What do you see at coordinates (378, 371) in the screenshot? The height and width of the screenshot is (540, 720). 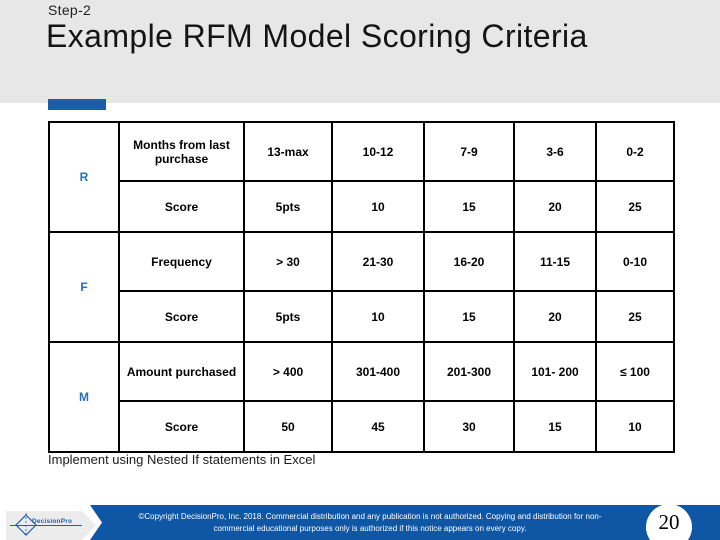 I see `value-cell: 301-400` at bounding box center [378, 371].